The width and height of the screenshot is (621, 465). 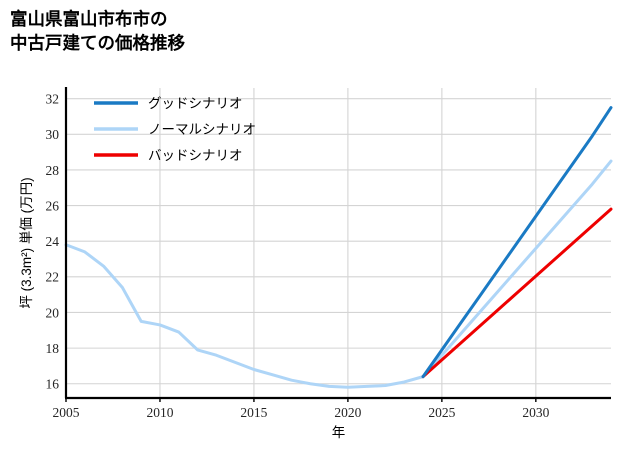 What do you see at coordinates (253, 412) in the screenshot?
I see `x-tick-label: 2015` at bounding box center [253, 412].